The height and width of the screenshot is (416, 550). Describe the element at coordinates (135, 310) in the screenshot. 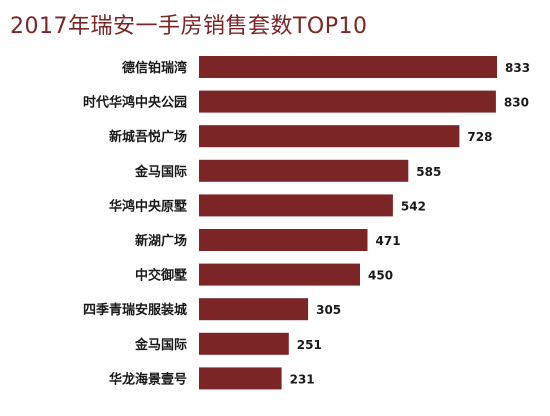

I see `category-label: 四季青瑞安服装城` at that location.